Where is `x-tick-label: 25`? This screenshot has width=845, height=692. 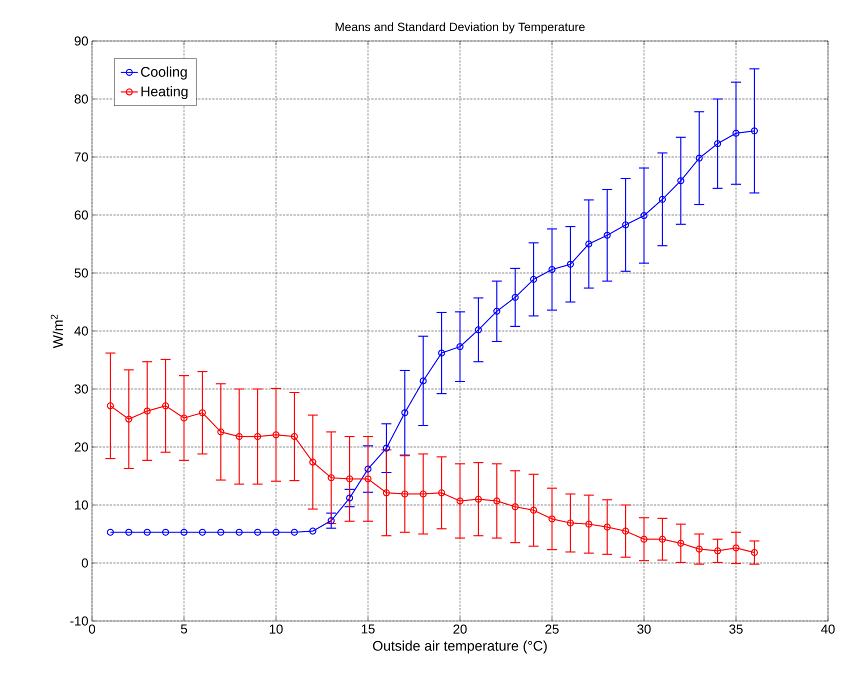
x-tick-label: 25 is located at coordinates (552, 629).